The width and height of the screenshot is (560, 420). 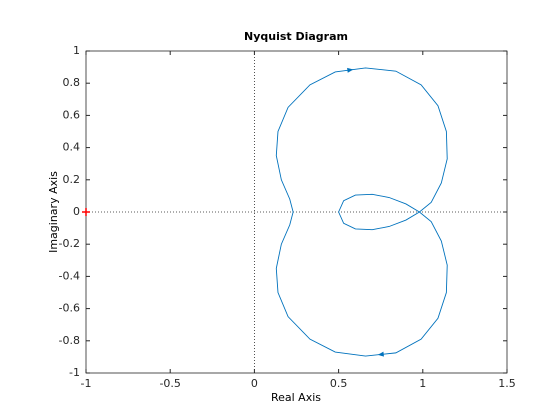 I want to click on y-tick-label: -0.6, so click(x=69, y=308).